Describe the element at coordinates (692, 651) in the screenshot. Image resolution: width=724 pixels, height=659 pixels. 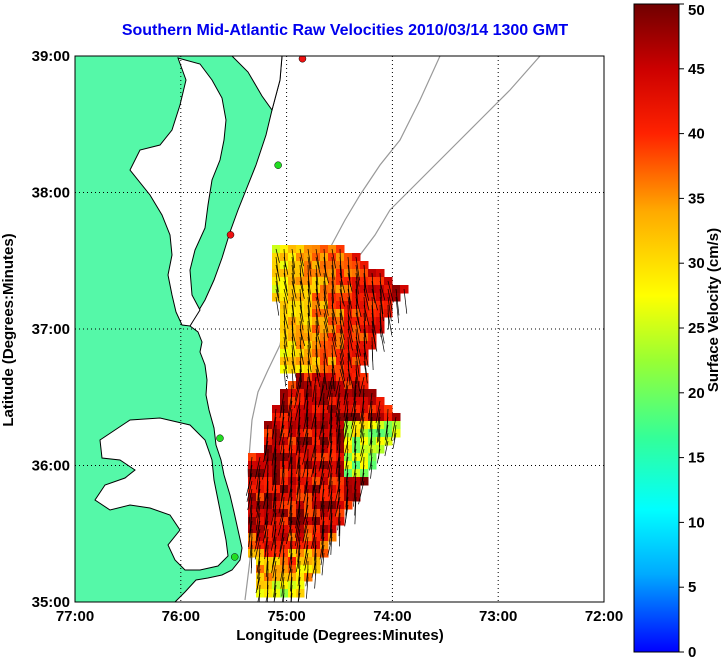
I see `colorbar-tick-label: 0` at that location.